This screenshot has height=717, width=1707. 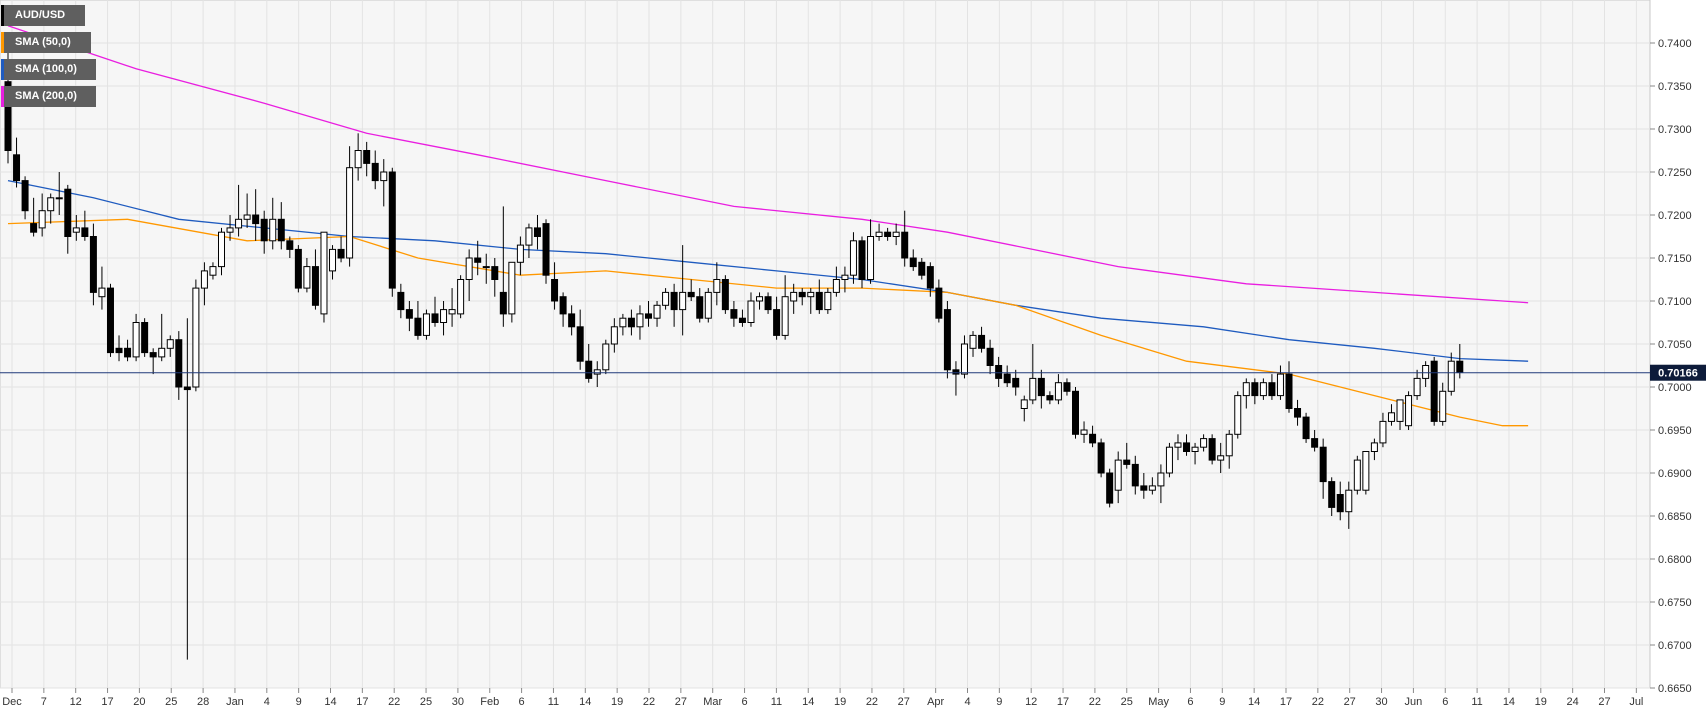 What do you see at coordinates (48, 69) in the screenshot?
I see `legend-item-sma100: SMA (100,0)` at bounding box center [48, 69].